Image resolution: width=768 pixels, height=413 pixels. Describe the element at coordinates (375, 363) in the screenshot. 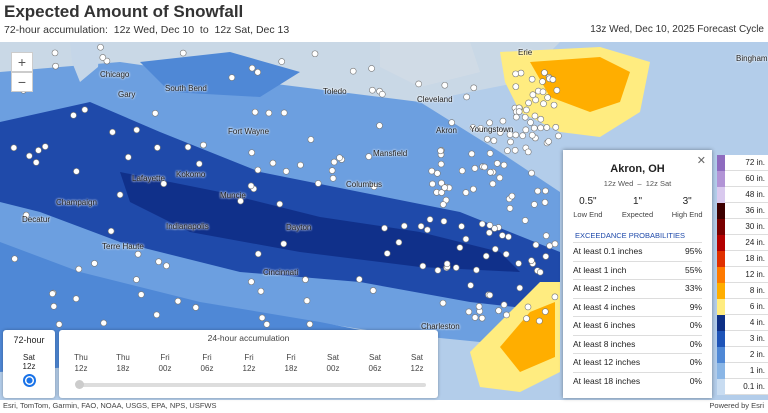

I see `time-step: Sat 06z` at that location.